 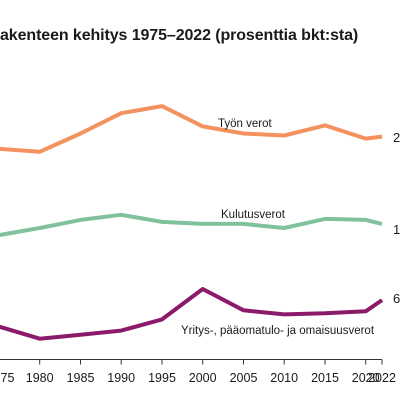 What do you see at coordinates (382, 378) in the screenshot?
I see `x-tick-label: 2022` at bounding box center [382, 378].